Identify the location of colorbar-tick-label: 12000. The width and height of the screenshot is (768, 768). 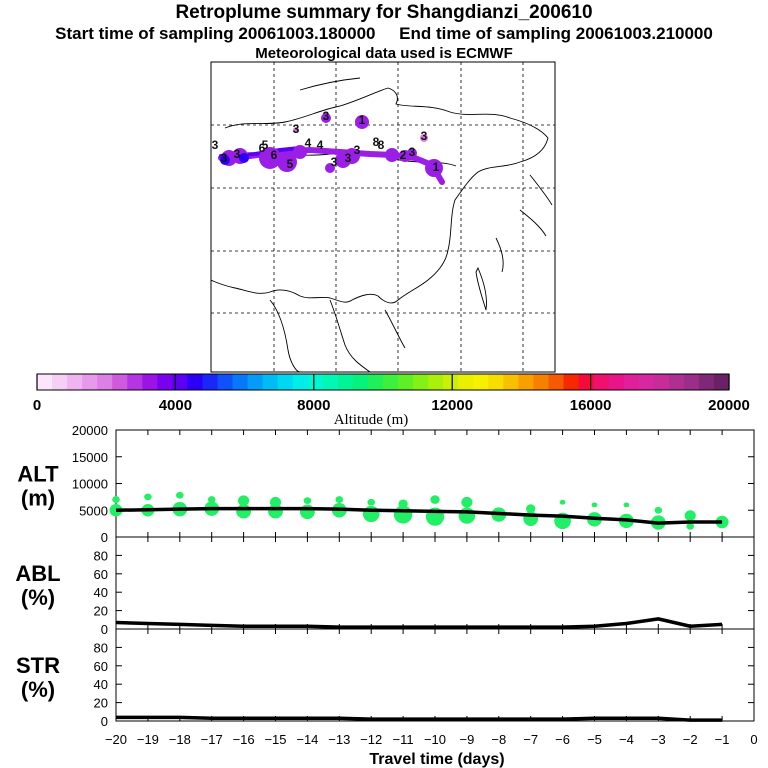
(452, 405).